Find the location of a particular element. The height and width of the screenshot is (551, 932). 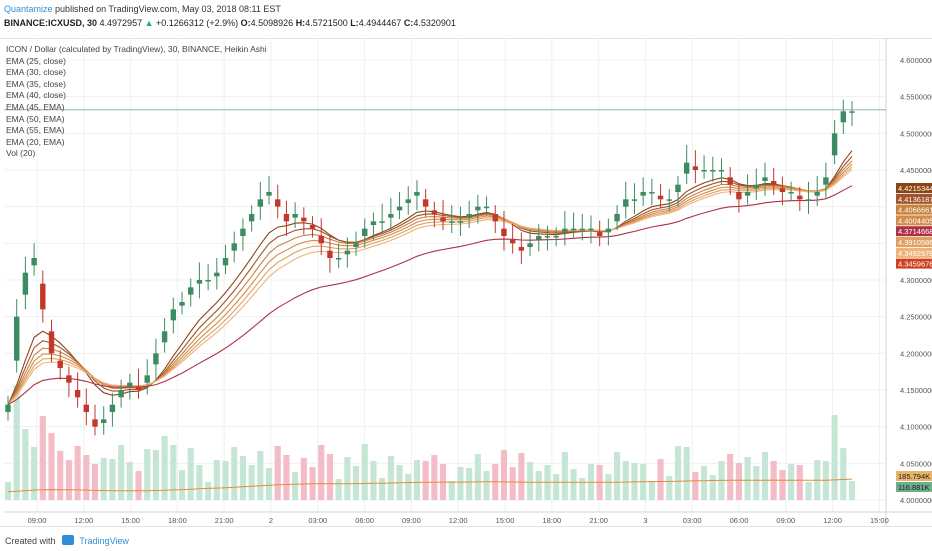

x-tick-label: 3 is located at coordinates (645, 520).